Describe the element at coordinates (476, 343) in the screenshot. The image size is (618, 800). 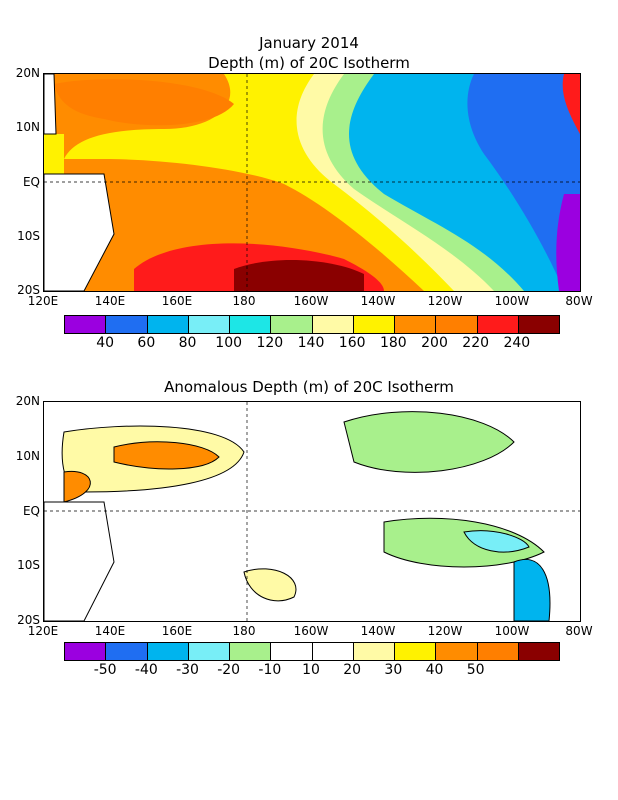
I see `colorbar-label: 220` at that location.